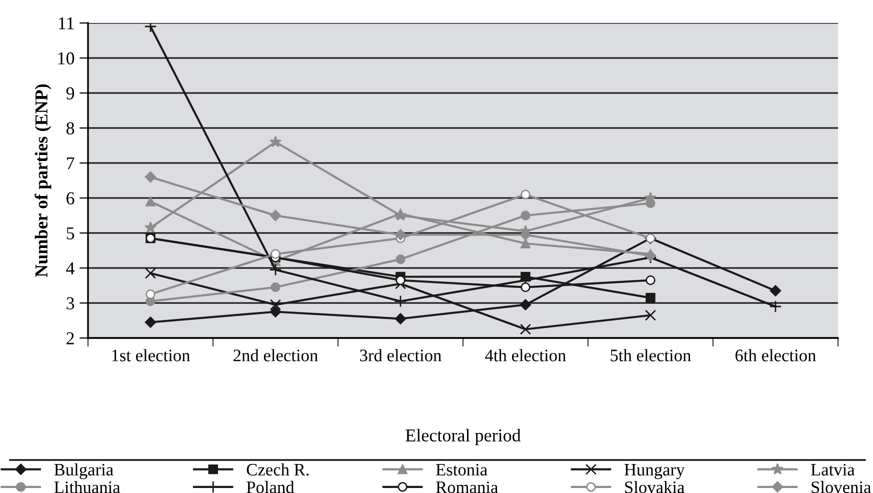  What do you see at coordinates (650, 355) in the screenshot?
I see `x-tick-label: 5th election` at bounding box center [650, 355].